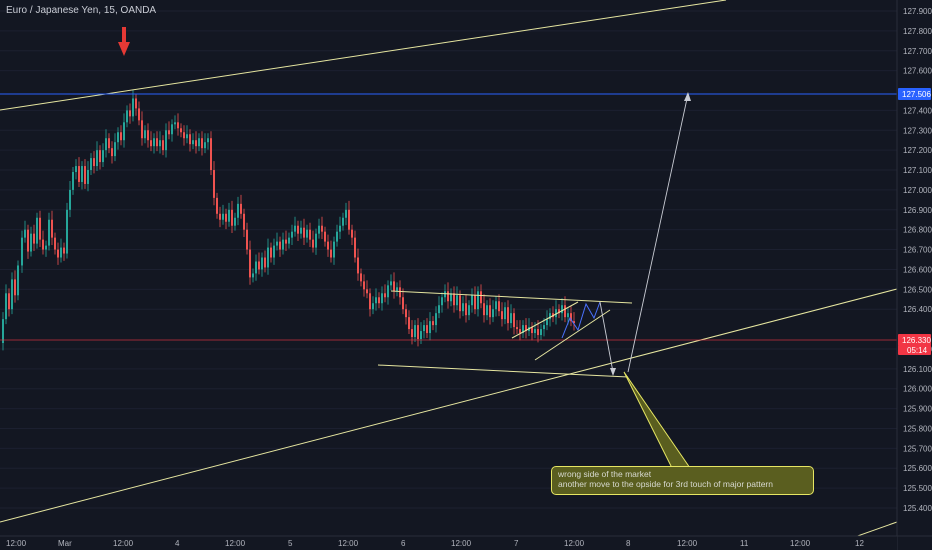  I want to click on y-tick: 125.700, so click(917, 448).